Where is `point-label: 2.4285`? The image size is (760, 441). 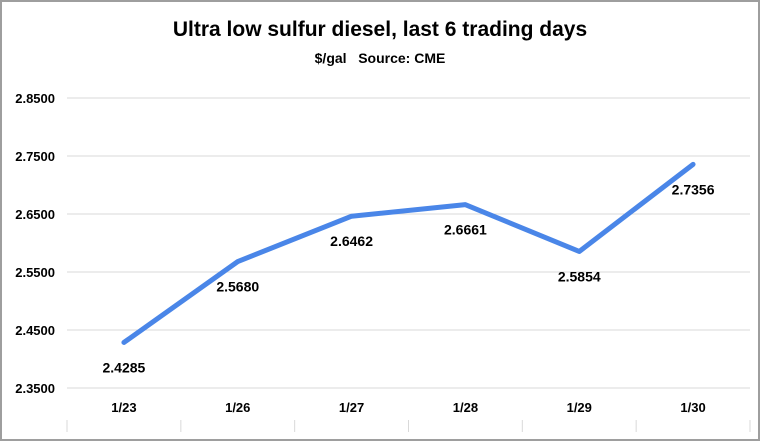 point-label: 2.4285 is located at coordinates (124, 367).